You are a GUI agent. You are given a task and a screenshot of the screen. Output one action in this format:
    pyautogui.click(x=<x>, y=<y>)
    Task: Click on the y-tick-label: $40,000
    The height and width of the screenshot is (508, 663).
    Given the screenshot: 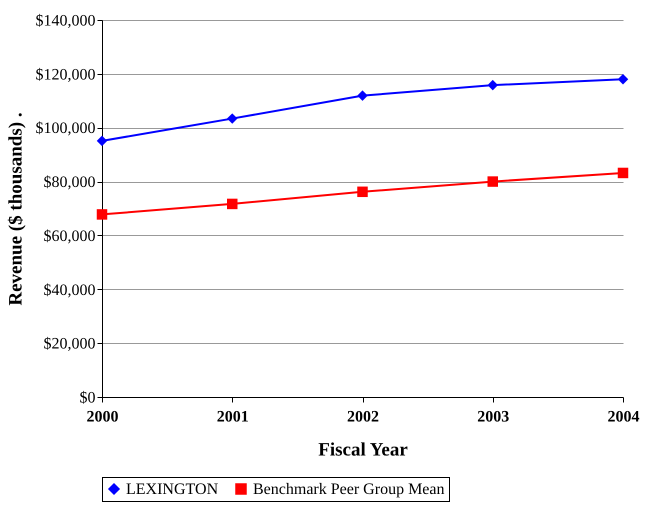 What is the action you would take?
    pyautogui.click(x=70, y=290)
    